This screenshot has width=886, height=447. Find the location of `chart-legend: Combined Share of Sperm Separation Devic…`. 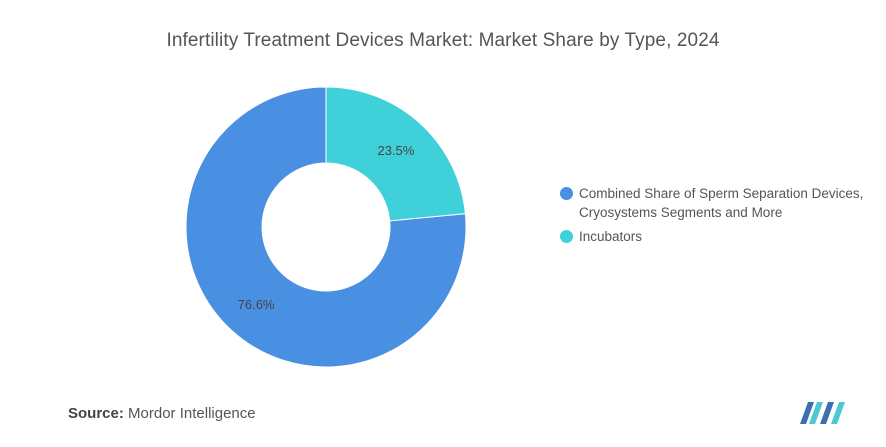

chart-legend: Combined Share of Sperm Separation Devic… is located at coordinates (715, 217).